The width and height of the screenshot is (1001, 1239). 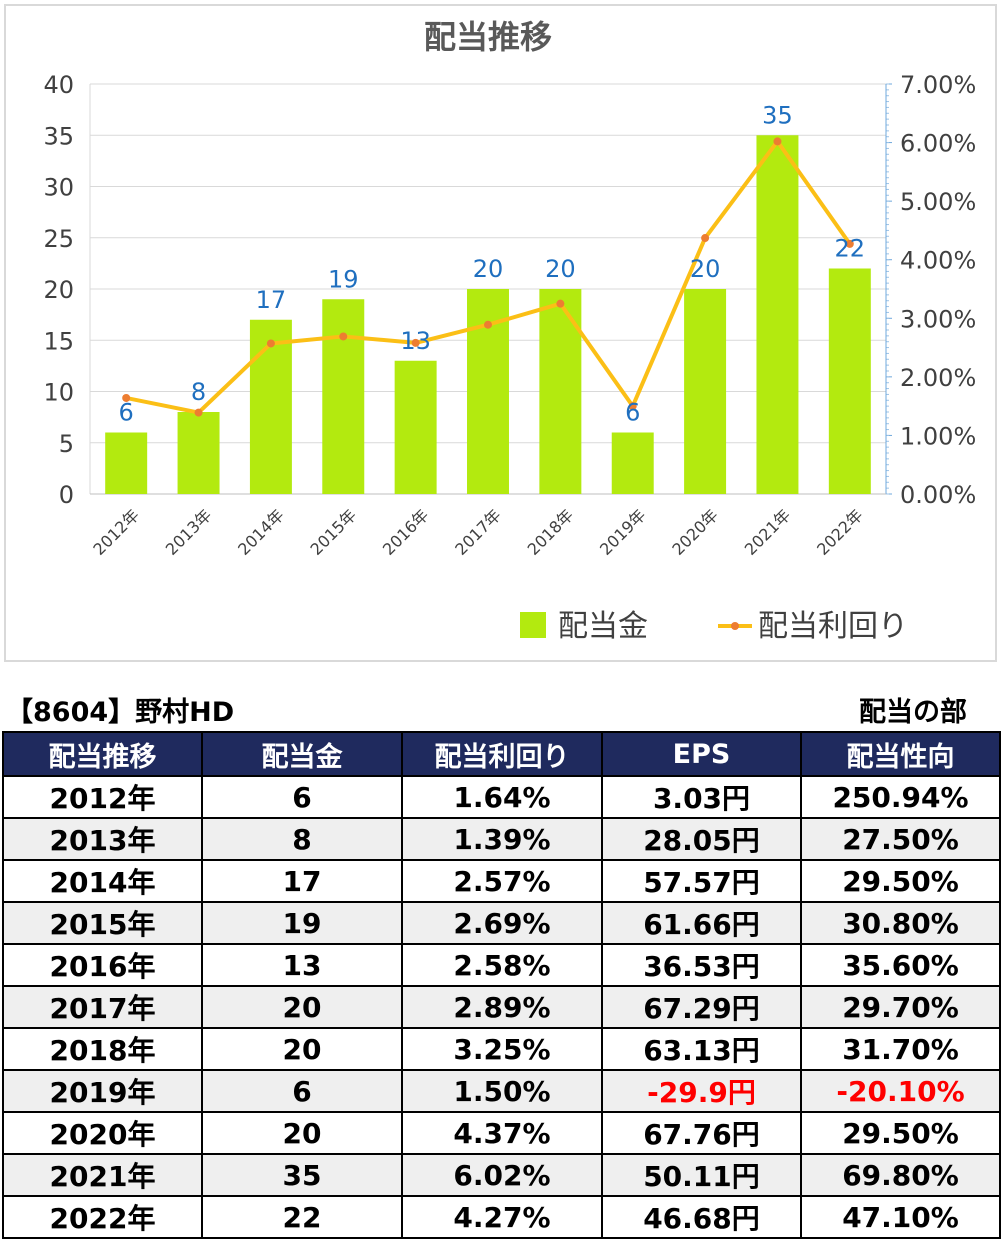 I want to click on table-row: 2013年 8 1.39% 28.05円 27.50%, so click(x=501, y=839).